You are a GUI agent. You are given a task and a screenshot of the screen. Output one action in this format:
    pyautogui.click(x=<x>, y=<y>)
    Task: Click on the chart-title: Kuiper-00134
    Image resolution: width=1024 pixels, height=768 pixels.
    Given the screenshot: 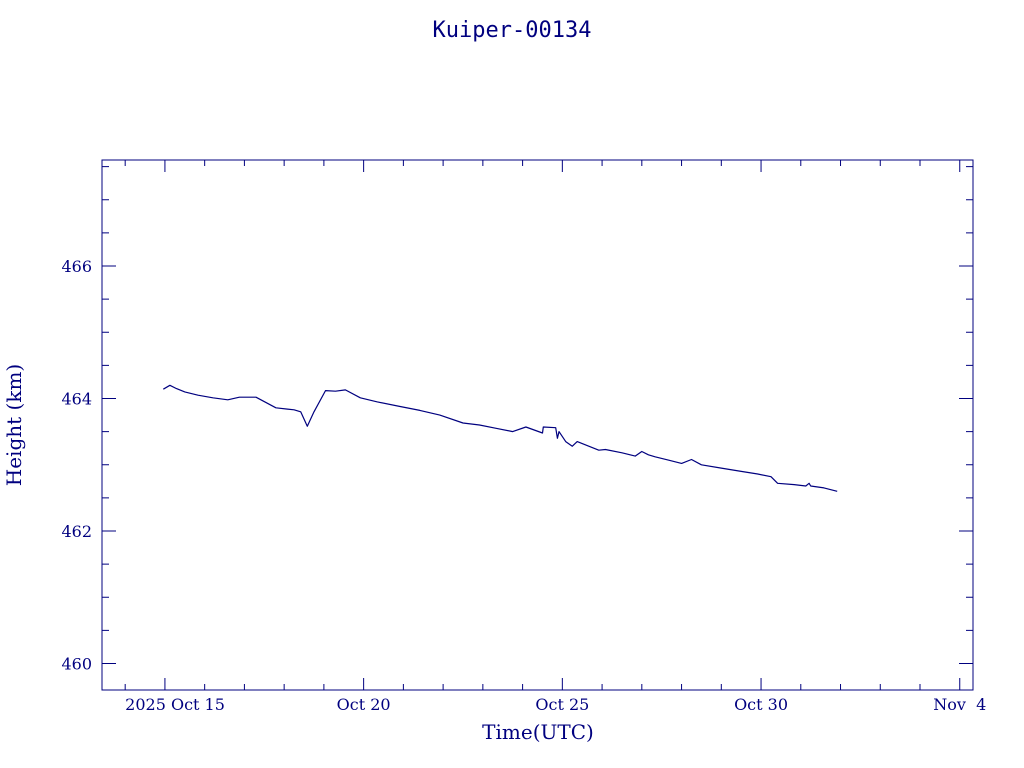 What is the action you would take?
    pyautogui.click(x=512, y=30)
    